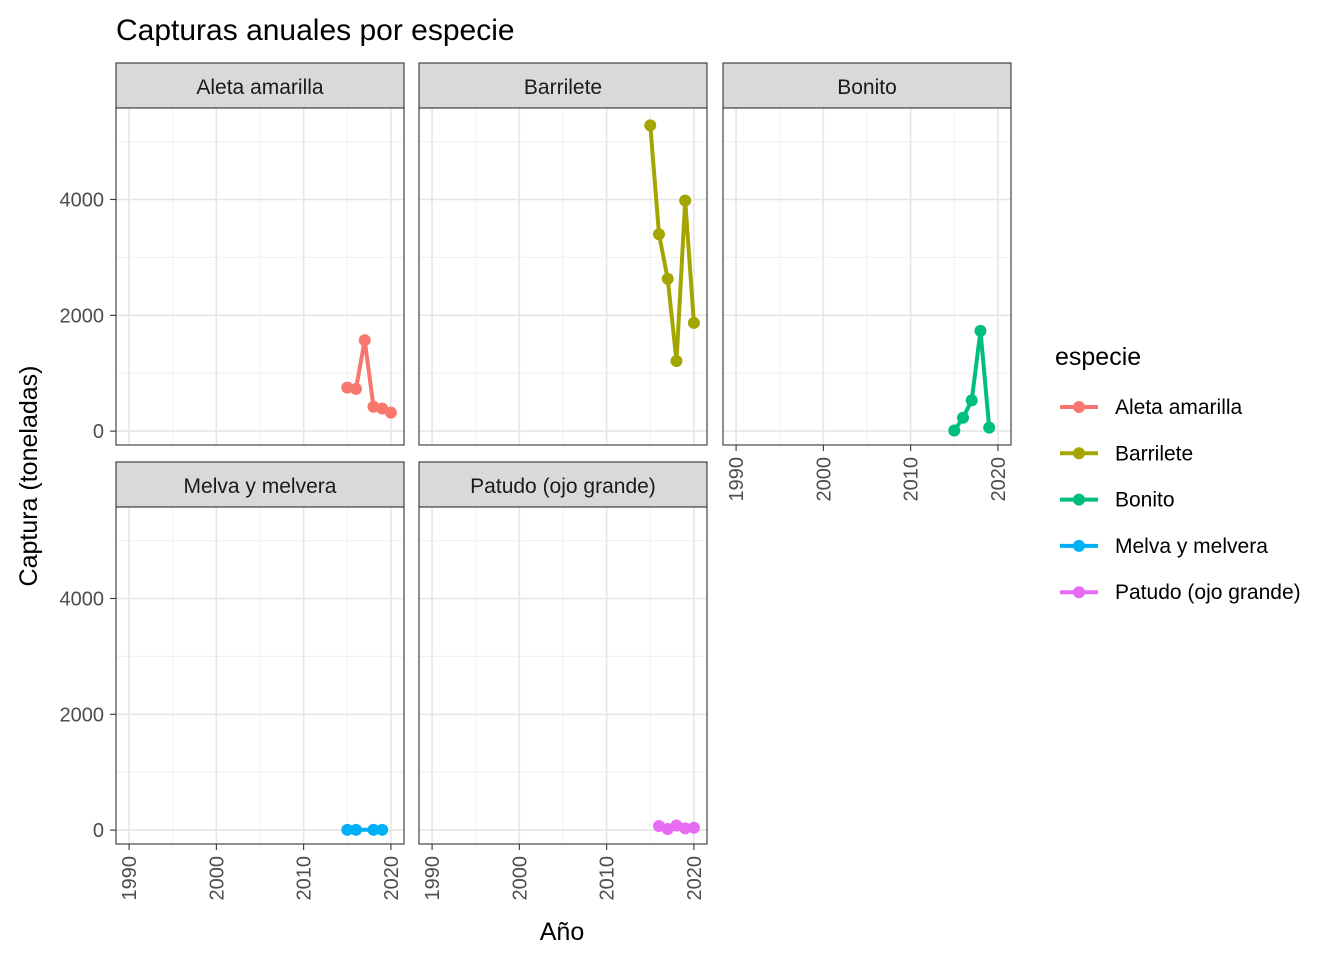  What do you see at coordinates (29, 476) in the screenshot?
I see `y-axis-title: Captura (toneladas)` at bounding box center [29, 476].